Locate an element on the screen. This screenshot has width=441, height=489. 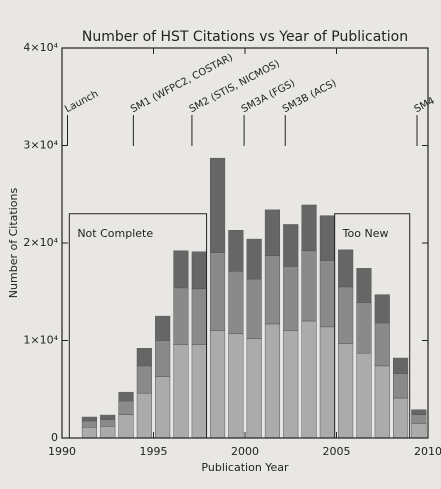
x-axis-label: Publication Year is located at coordinates (245, 467).